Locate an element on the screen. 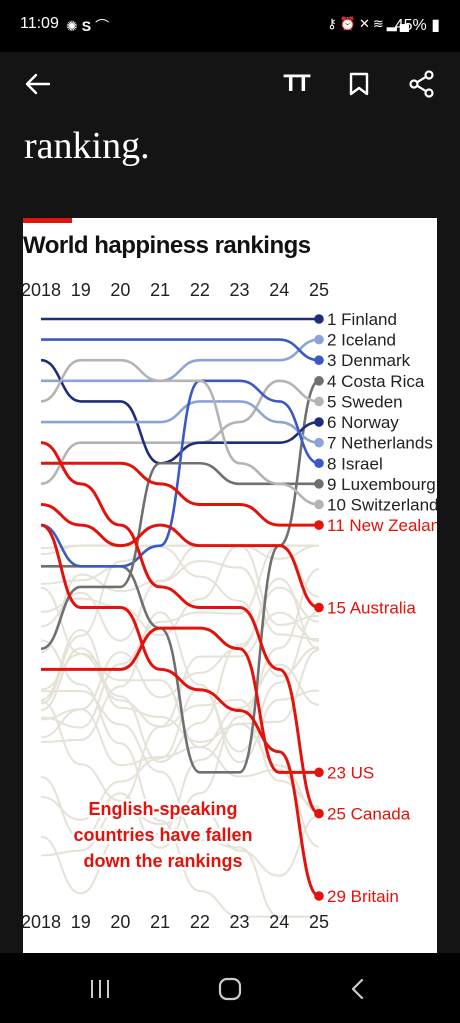 This screenshot has height=1023, width=460. status-bar: 11:09 ✺S⌒ ⚷⏰✕≋▂▄ 45% ▮ is located at coordinates (230, 26).